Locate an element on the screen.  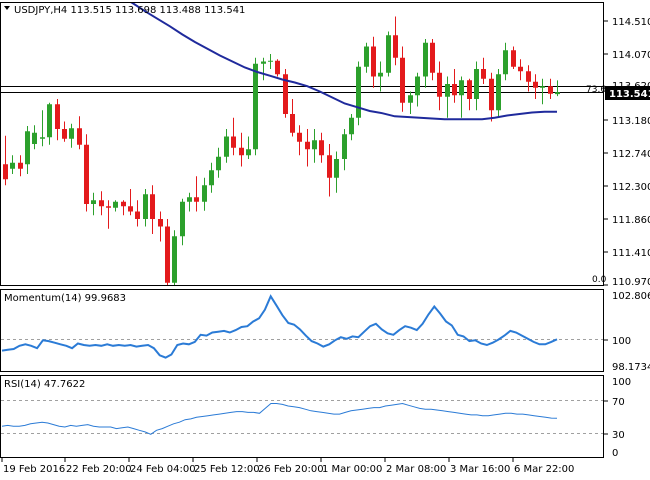
current-price-label: 113.541 is located at coordinates (629, 94).